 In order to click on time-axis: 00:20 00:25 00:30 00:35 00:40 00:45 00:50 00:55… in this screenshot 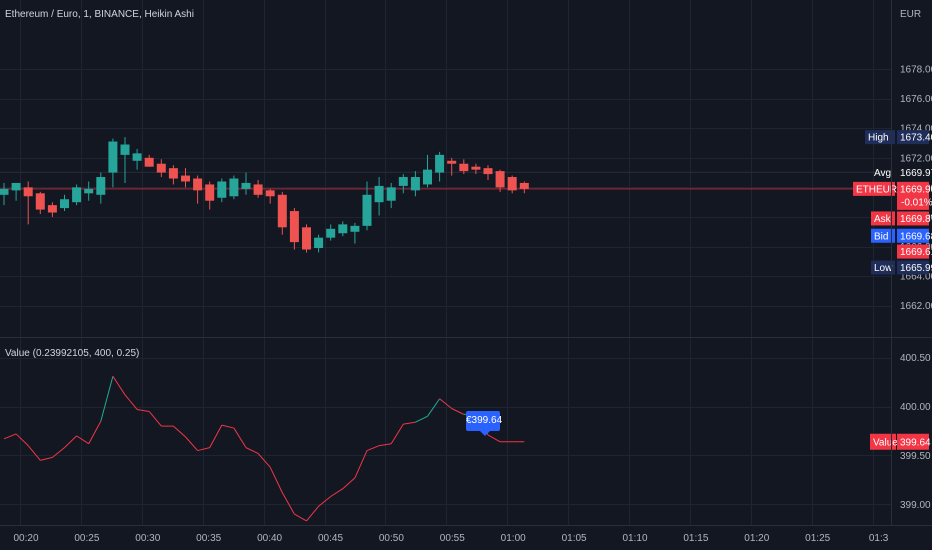, I will do `click(450, 538)`.